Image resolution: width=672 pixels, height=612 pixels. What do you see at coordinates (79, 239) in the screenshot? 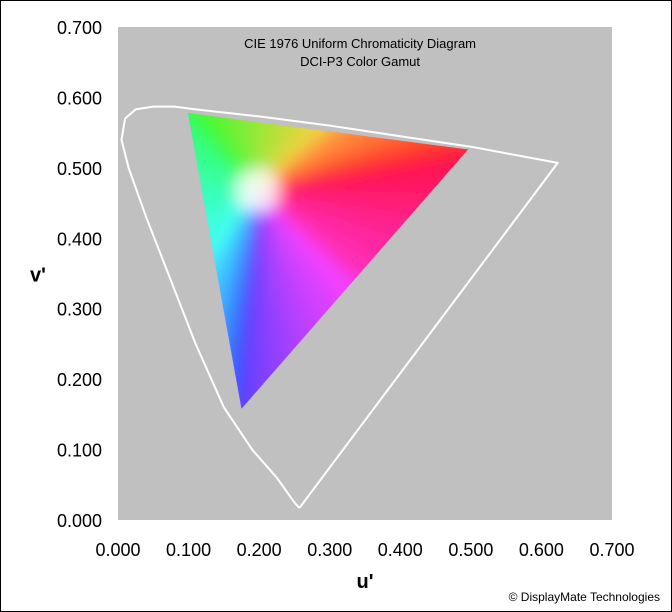
I see `y-tick-label: 0.400` at bounding box center [79, 239].